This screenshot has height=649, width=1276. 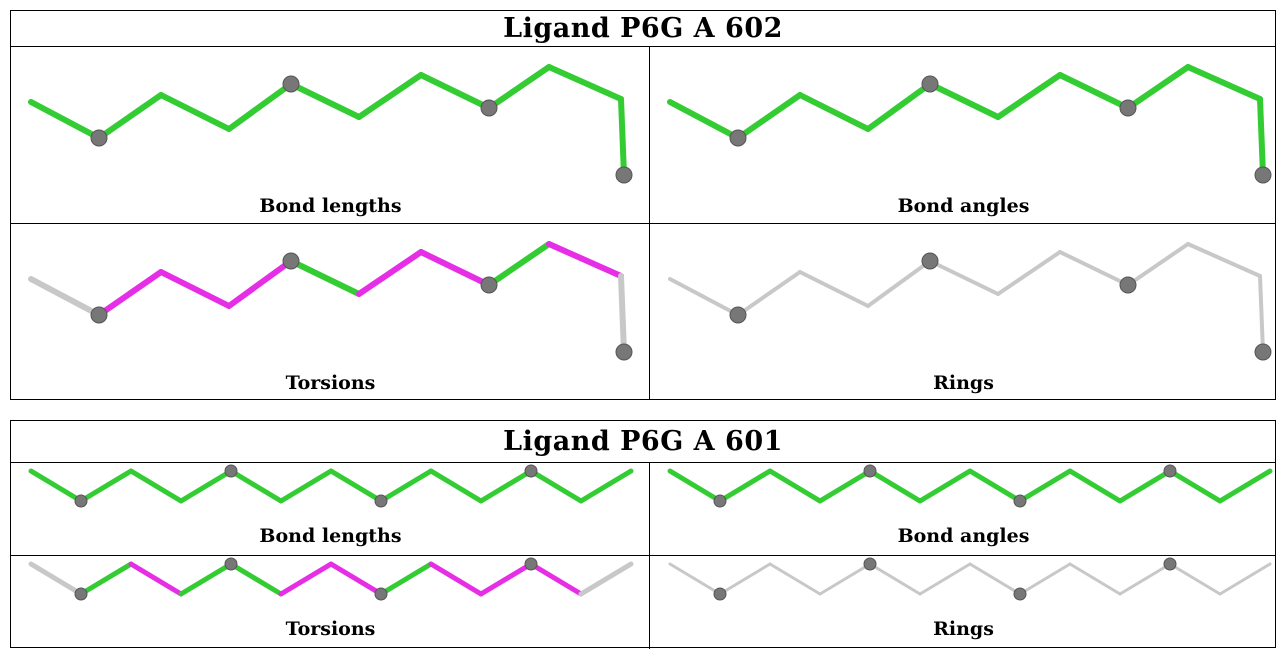 What do you see at coordinates (330, 383) in the screenshot?
I see `label-torsions-602: Torsions` at bounding box center [330, 383].